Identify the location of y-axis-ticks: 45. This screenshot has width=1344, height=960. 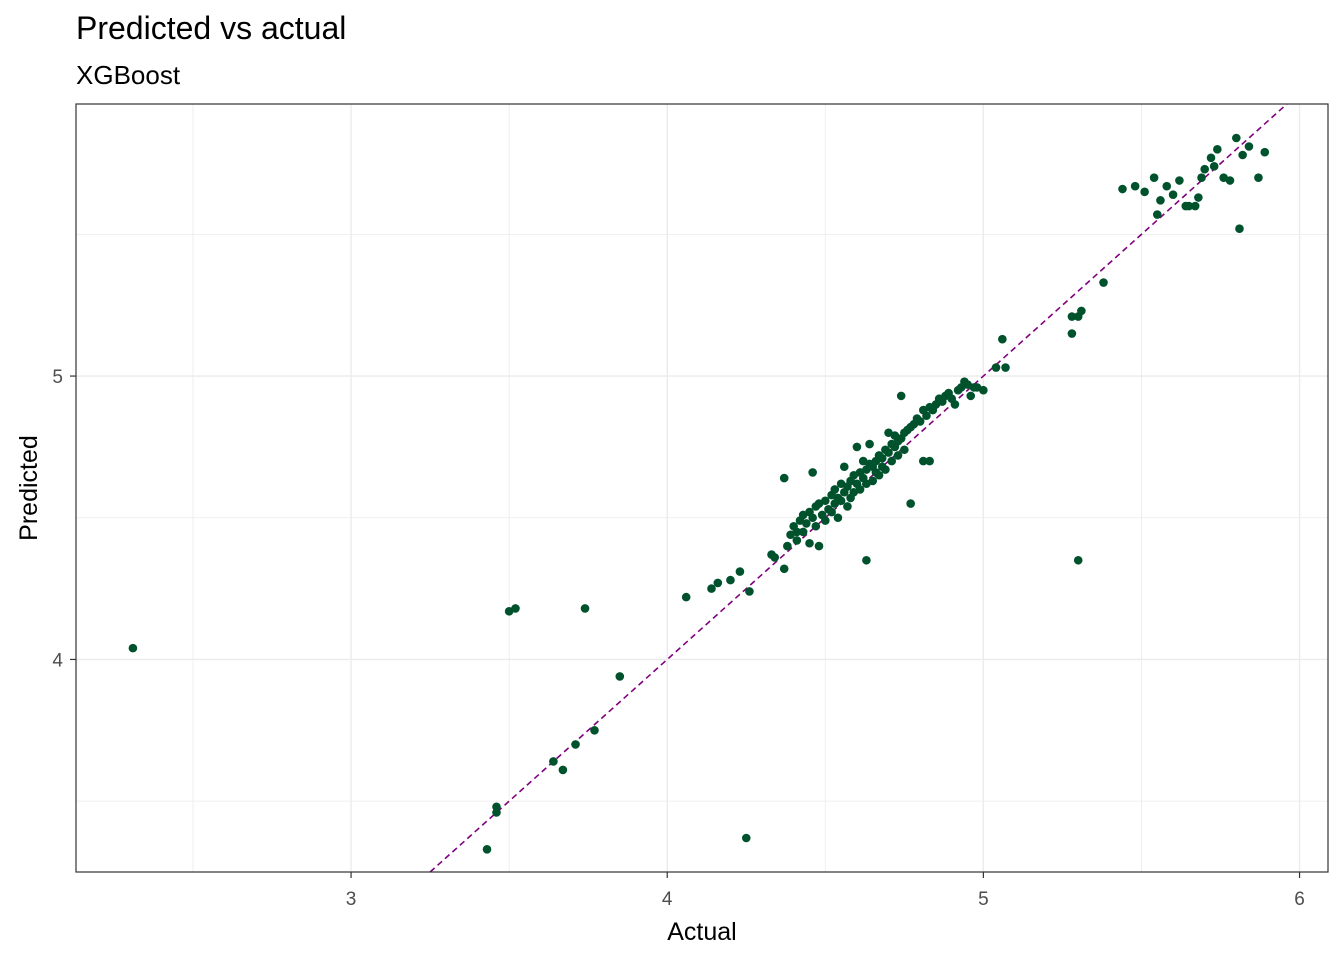
(64, 519).